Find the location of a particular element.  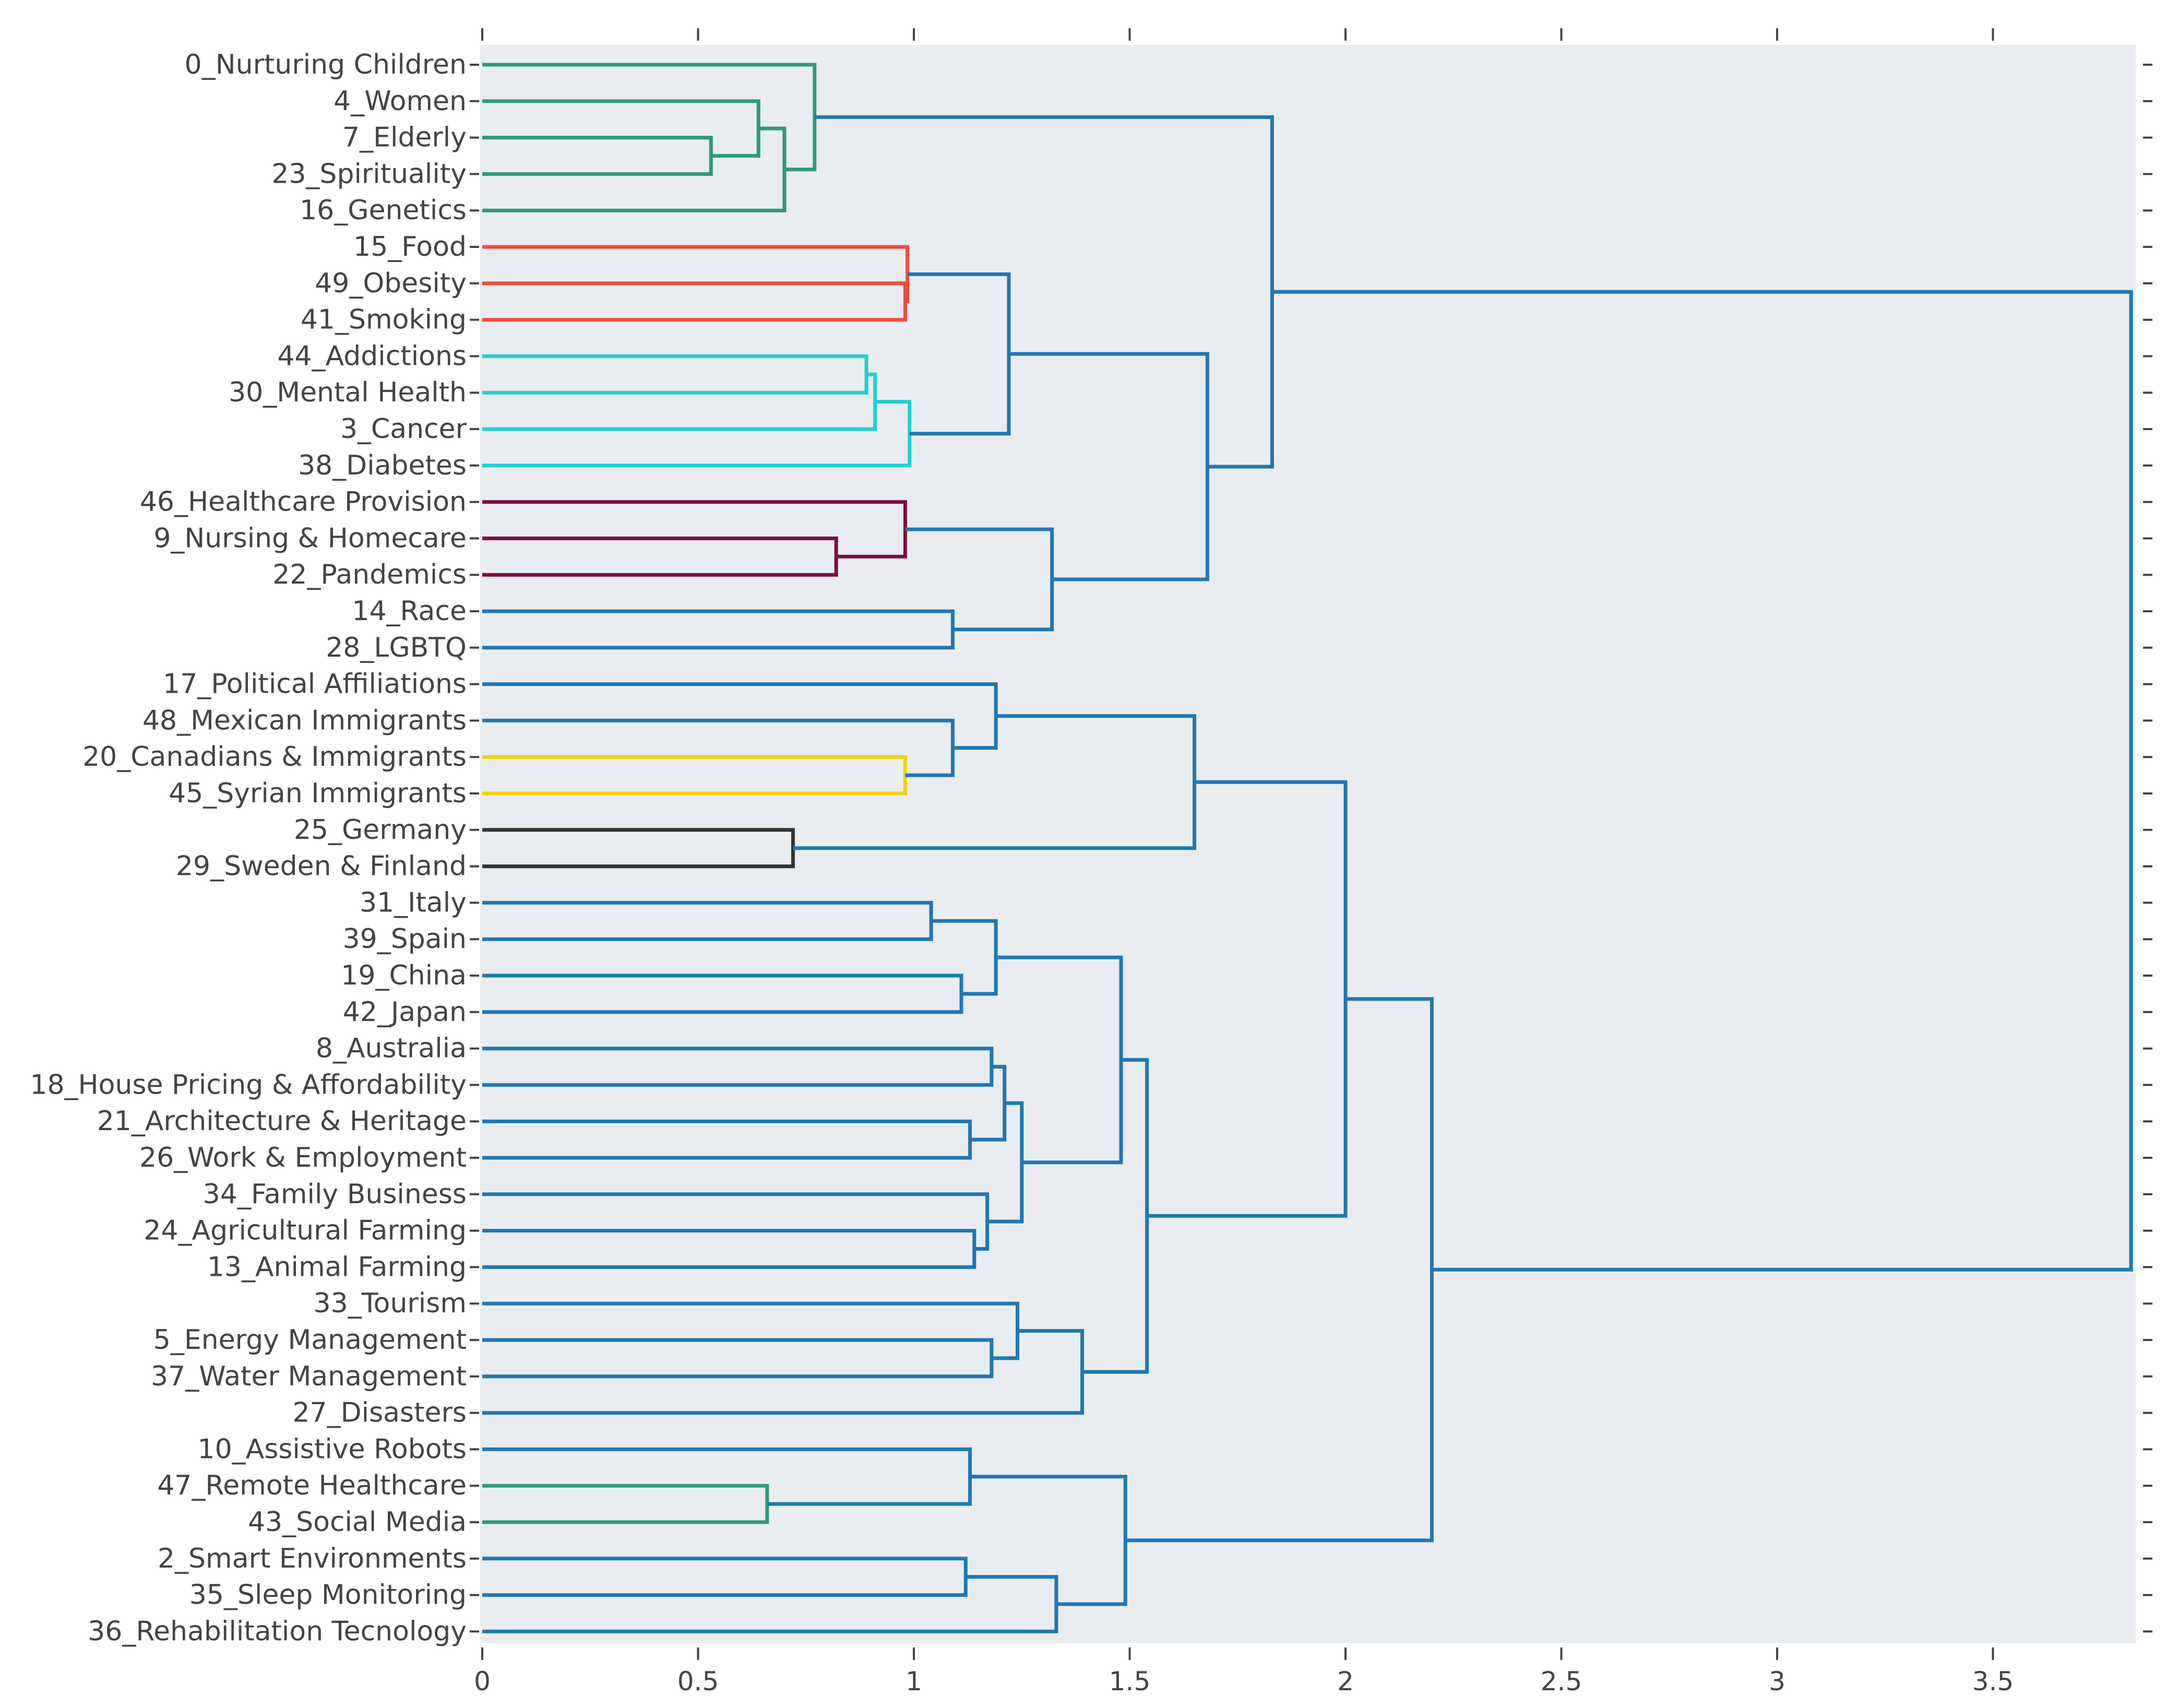

x-tick-label-7: 3.5 is located at coordinates (1993, 1681).